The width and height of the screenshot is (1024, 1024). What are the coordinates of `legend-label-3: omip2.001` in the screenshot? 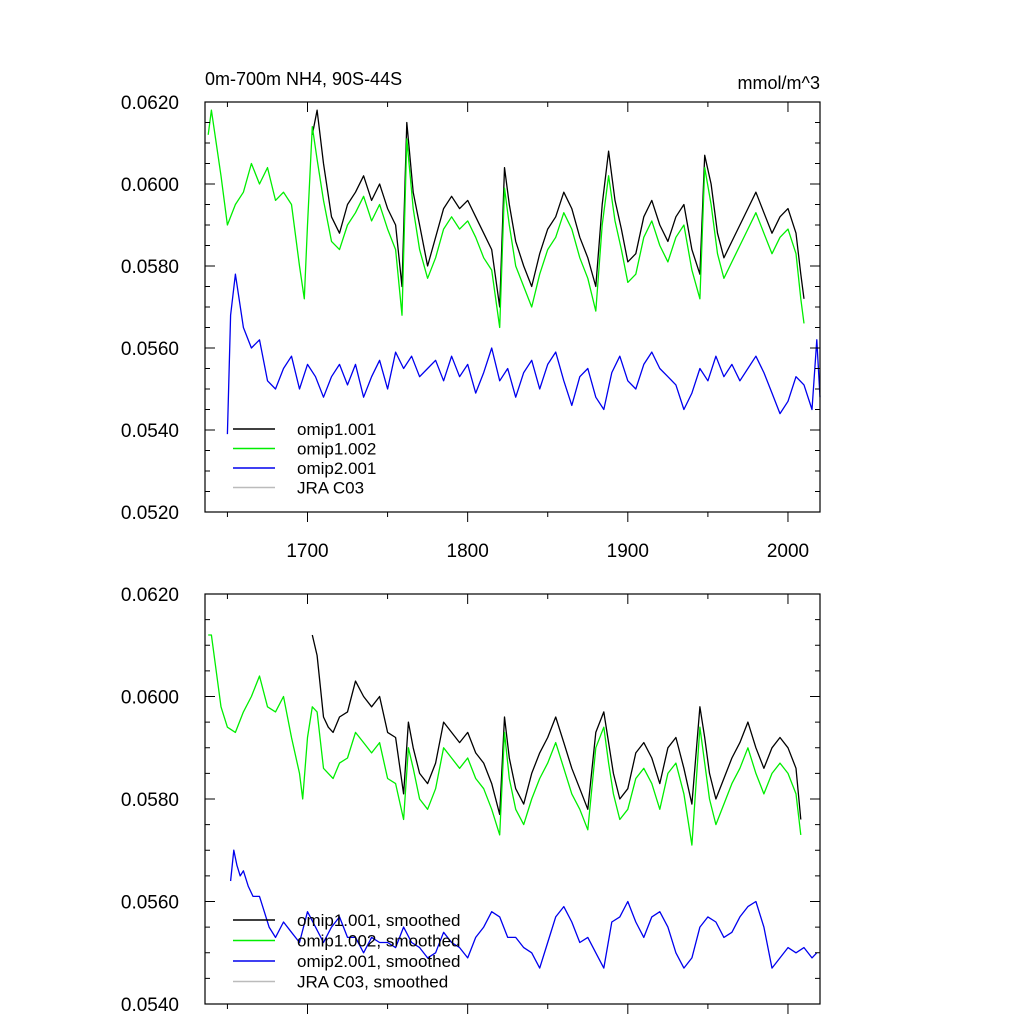 It's located at (336, 468).